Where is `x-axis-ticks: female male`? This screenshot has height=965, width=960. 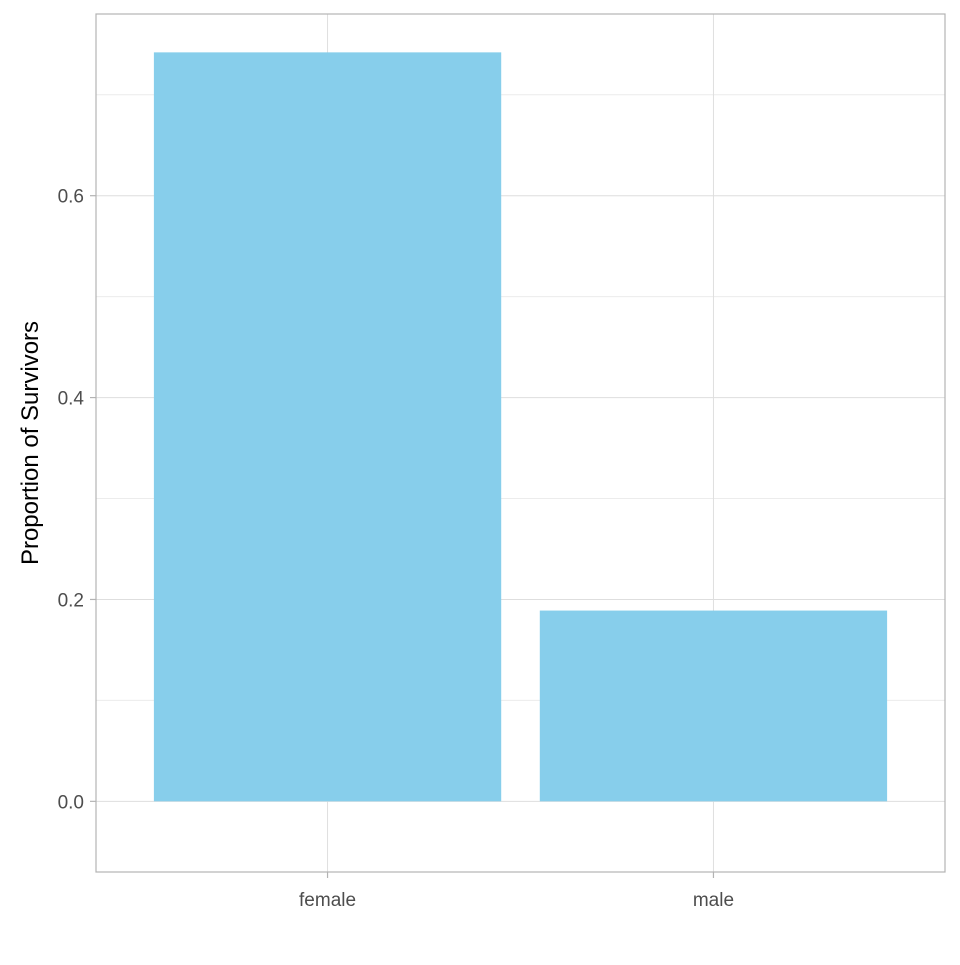 x-axis-ticks: female male is located at coordinates (516, 891).